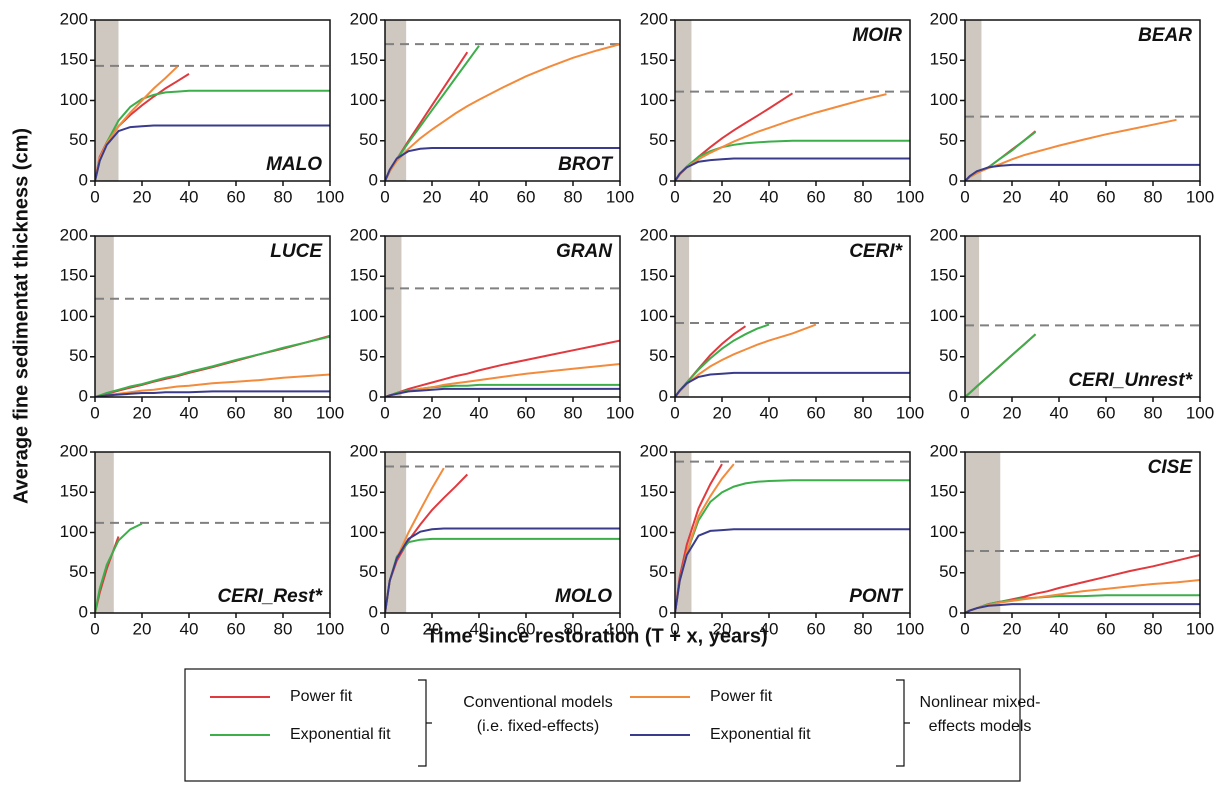  Describe the element at coordinates (741, 696) in the screenshot. I see `legend-entry: Power fit` at that location.